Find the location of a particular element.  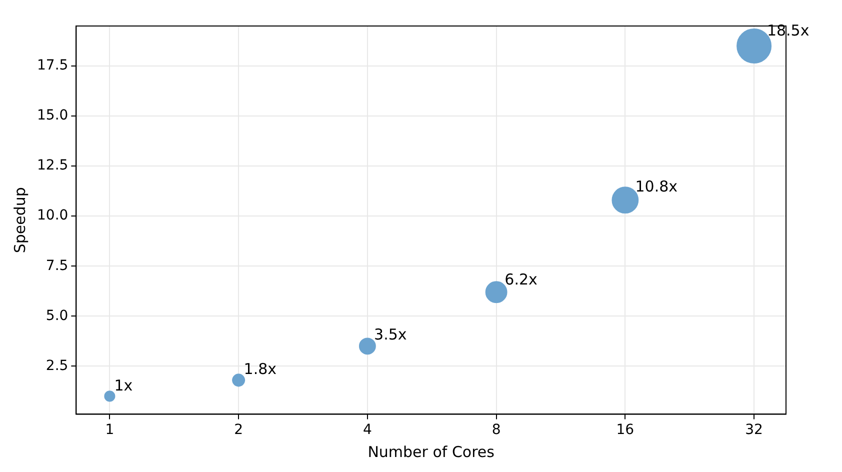

data-label: 1.8x is located at coordinates (260, 369).